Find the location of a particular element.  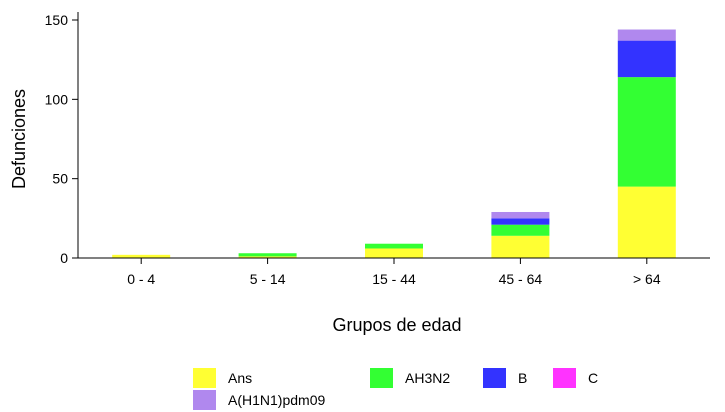

y-ticks: 0 50 100 150 is located at coordinates (61, 139).